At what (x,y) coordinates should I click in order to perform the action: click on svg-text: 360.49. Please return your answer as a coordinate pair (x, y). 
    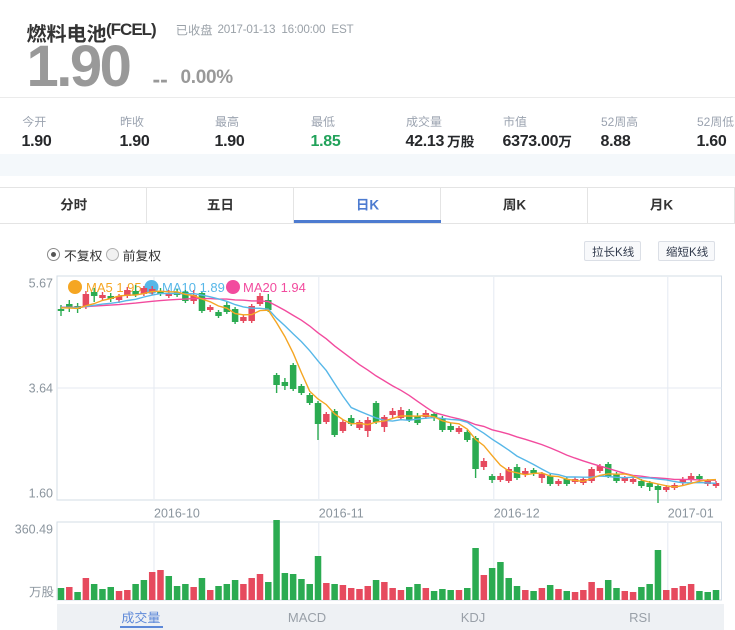
    Looking at the image, I should click on (34, 530).